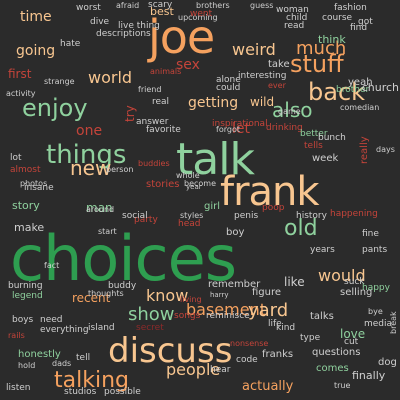 The width and height of the screenshot is (400, 400). What do you see at coordinates (201, 14) in the screenshot?
I see `word-went: went` at bounding box center [201, 14].